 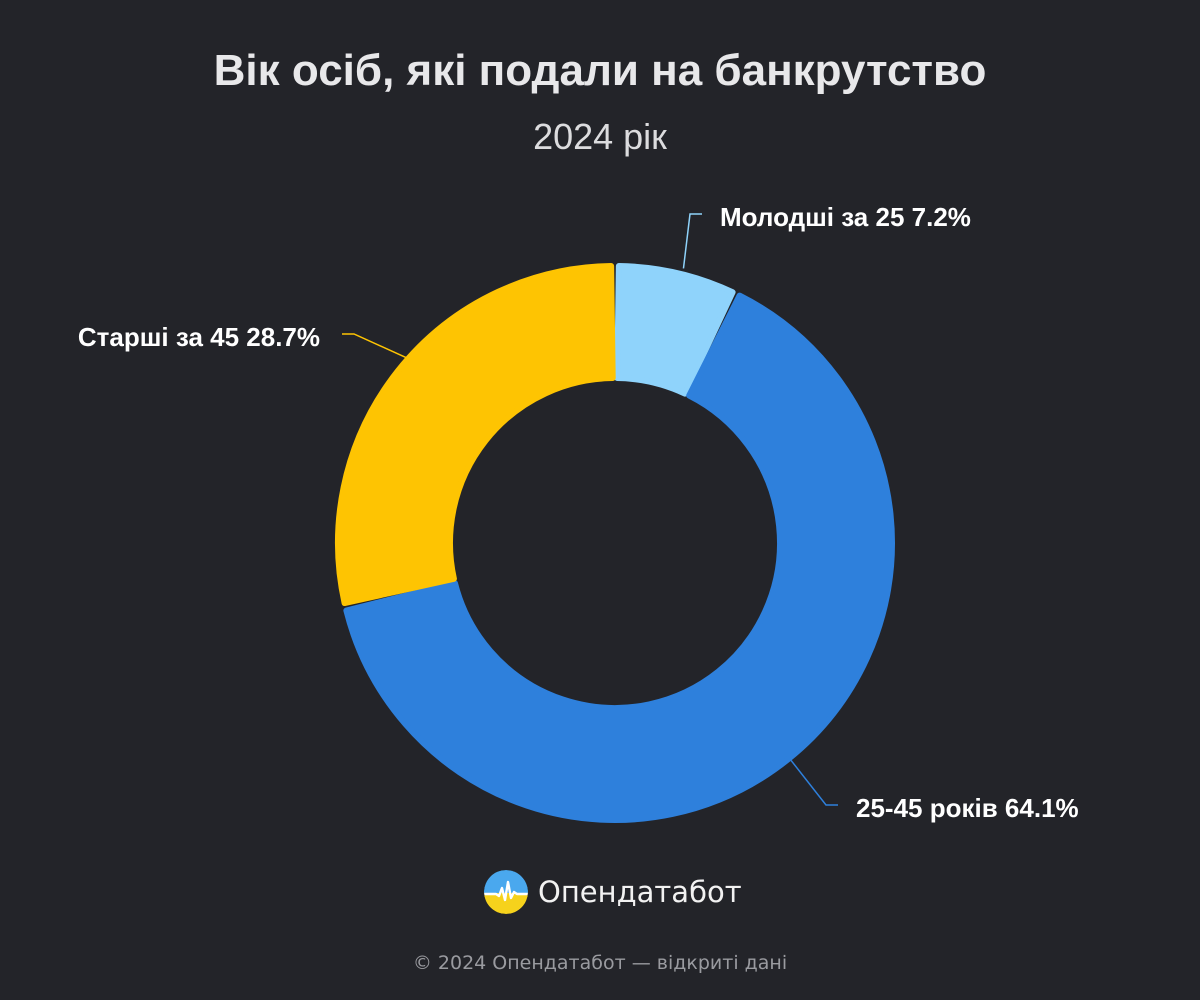 I want to click on opendatabot-logo-icon, so click(x=506, y=892).